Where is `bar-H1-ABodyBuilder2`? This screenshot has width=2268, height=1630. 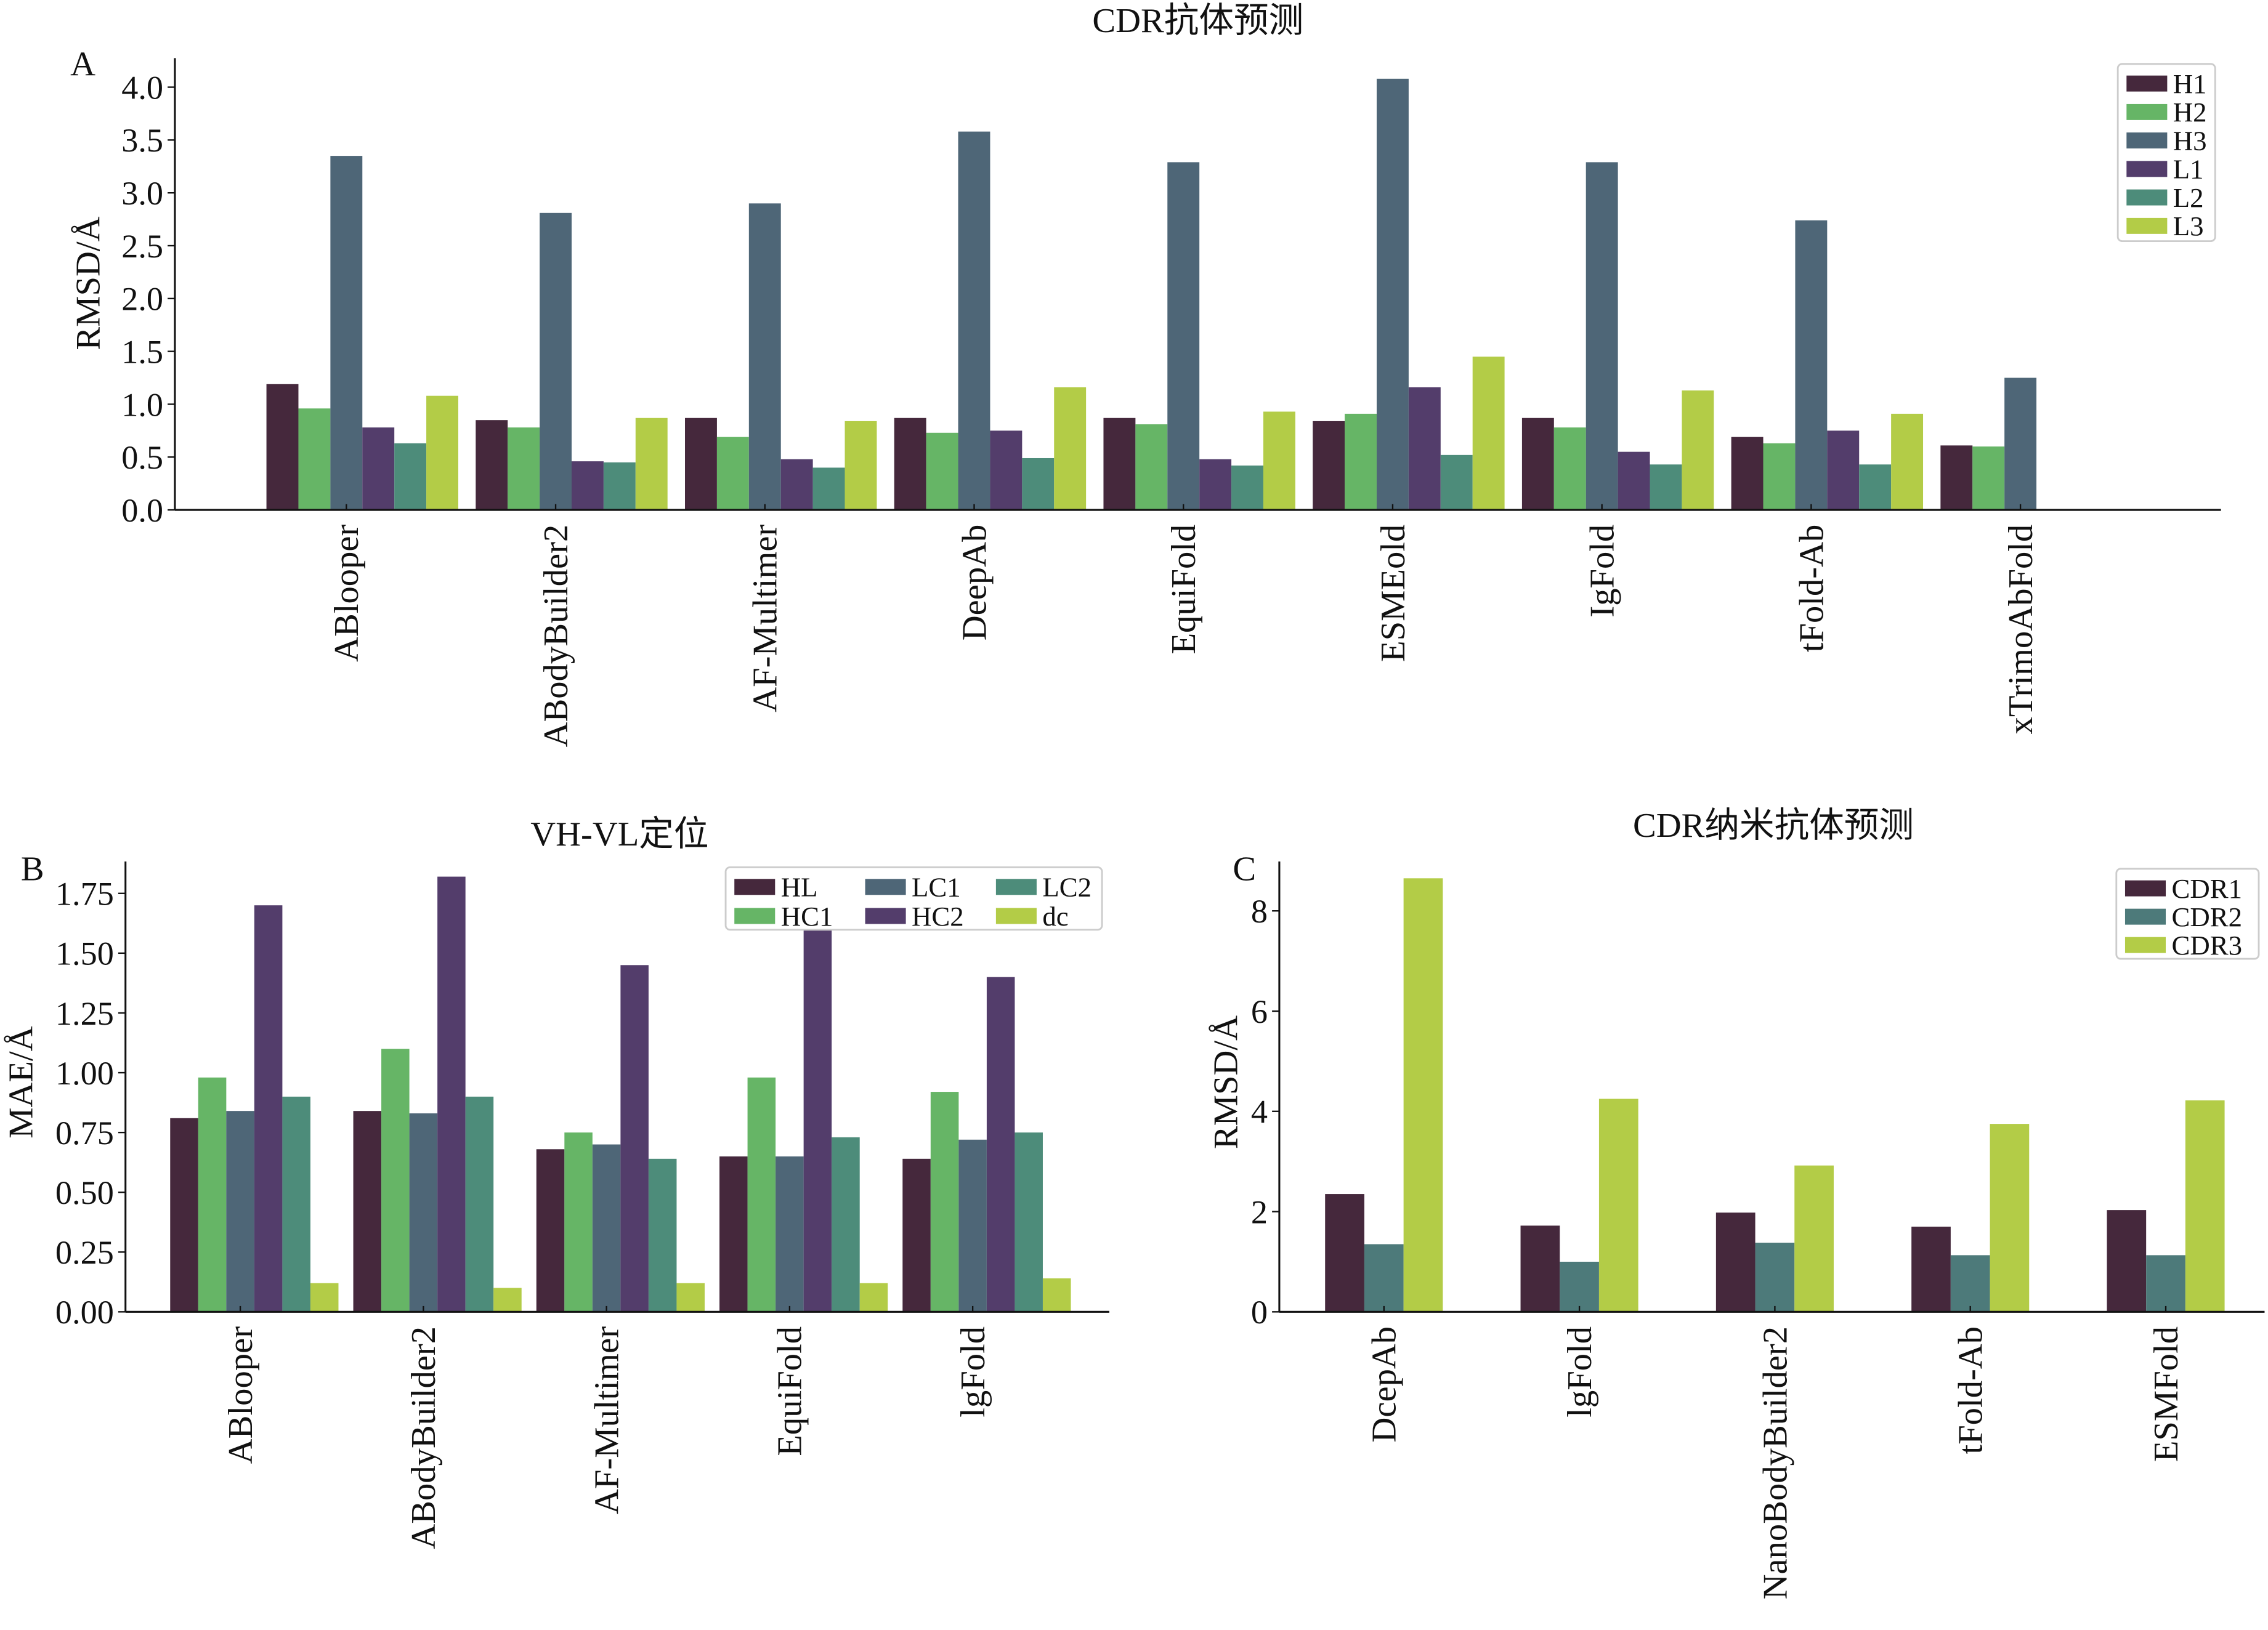
bar-H1-ABodyBuilder2 is located at coordinates (492, 465).